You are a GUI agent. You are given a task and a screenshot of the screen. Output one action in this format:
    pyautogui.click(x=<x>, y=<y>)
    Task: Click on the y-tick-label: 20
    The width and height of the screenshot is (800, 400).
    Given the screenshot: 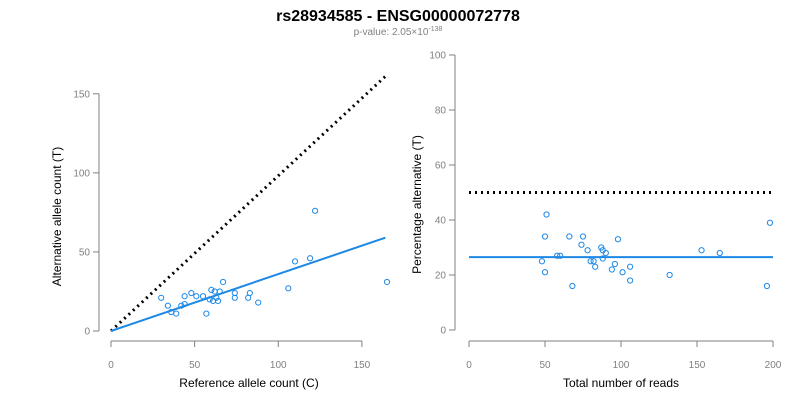 What is the action you would take?
    pyautogui.click(x=441, y=276)
    